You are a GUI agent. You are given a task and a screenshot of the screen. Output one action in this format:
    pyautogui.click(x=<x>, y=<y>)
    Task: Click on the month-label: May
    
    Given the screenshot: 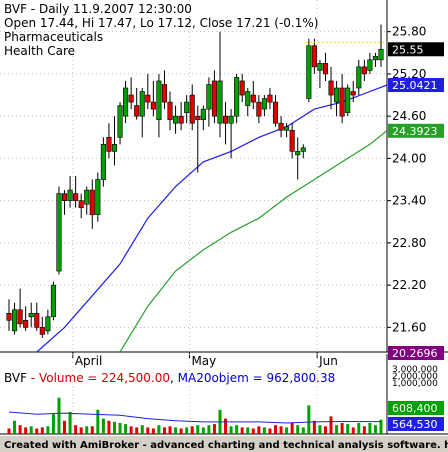 What is the action you would take?
    pyautogui.click(x=203, y=361)
    